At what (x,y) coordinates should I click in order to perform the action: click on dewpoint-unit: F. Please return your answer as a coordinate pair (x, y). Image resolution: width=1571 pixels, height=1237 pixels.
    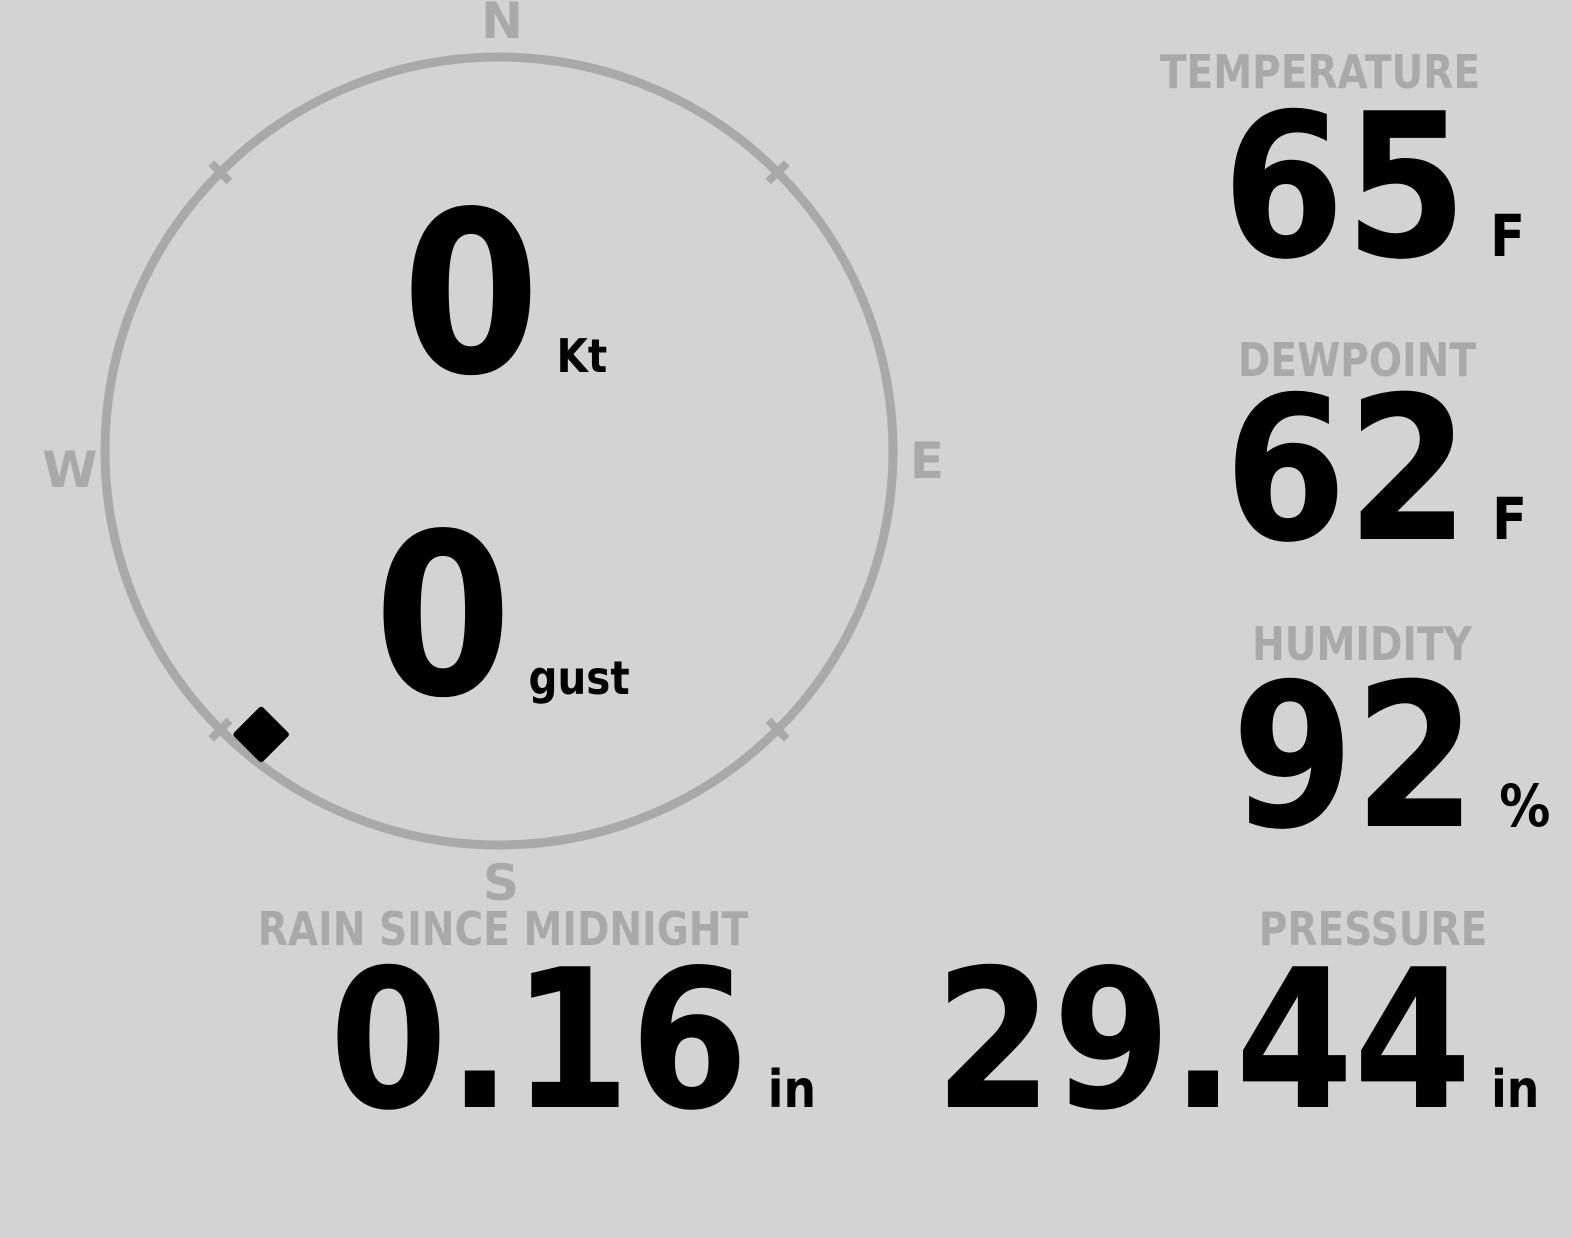
    Looking at the image, I should click on (1509, 519).